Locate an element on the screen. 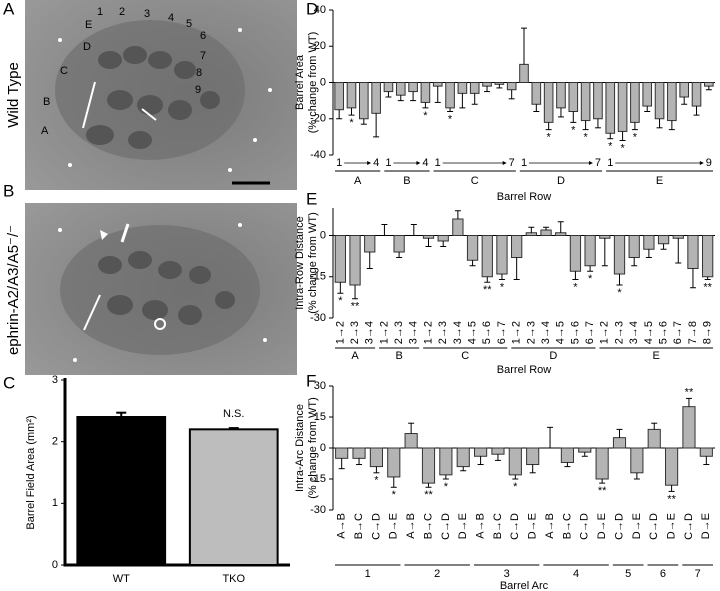  x-tick-label: 8→9 is located at coordinates (708, 332).